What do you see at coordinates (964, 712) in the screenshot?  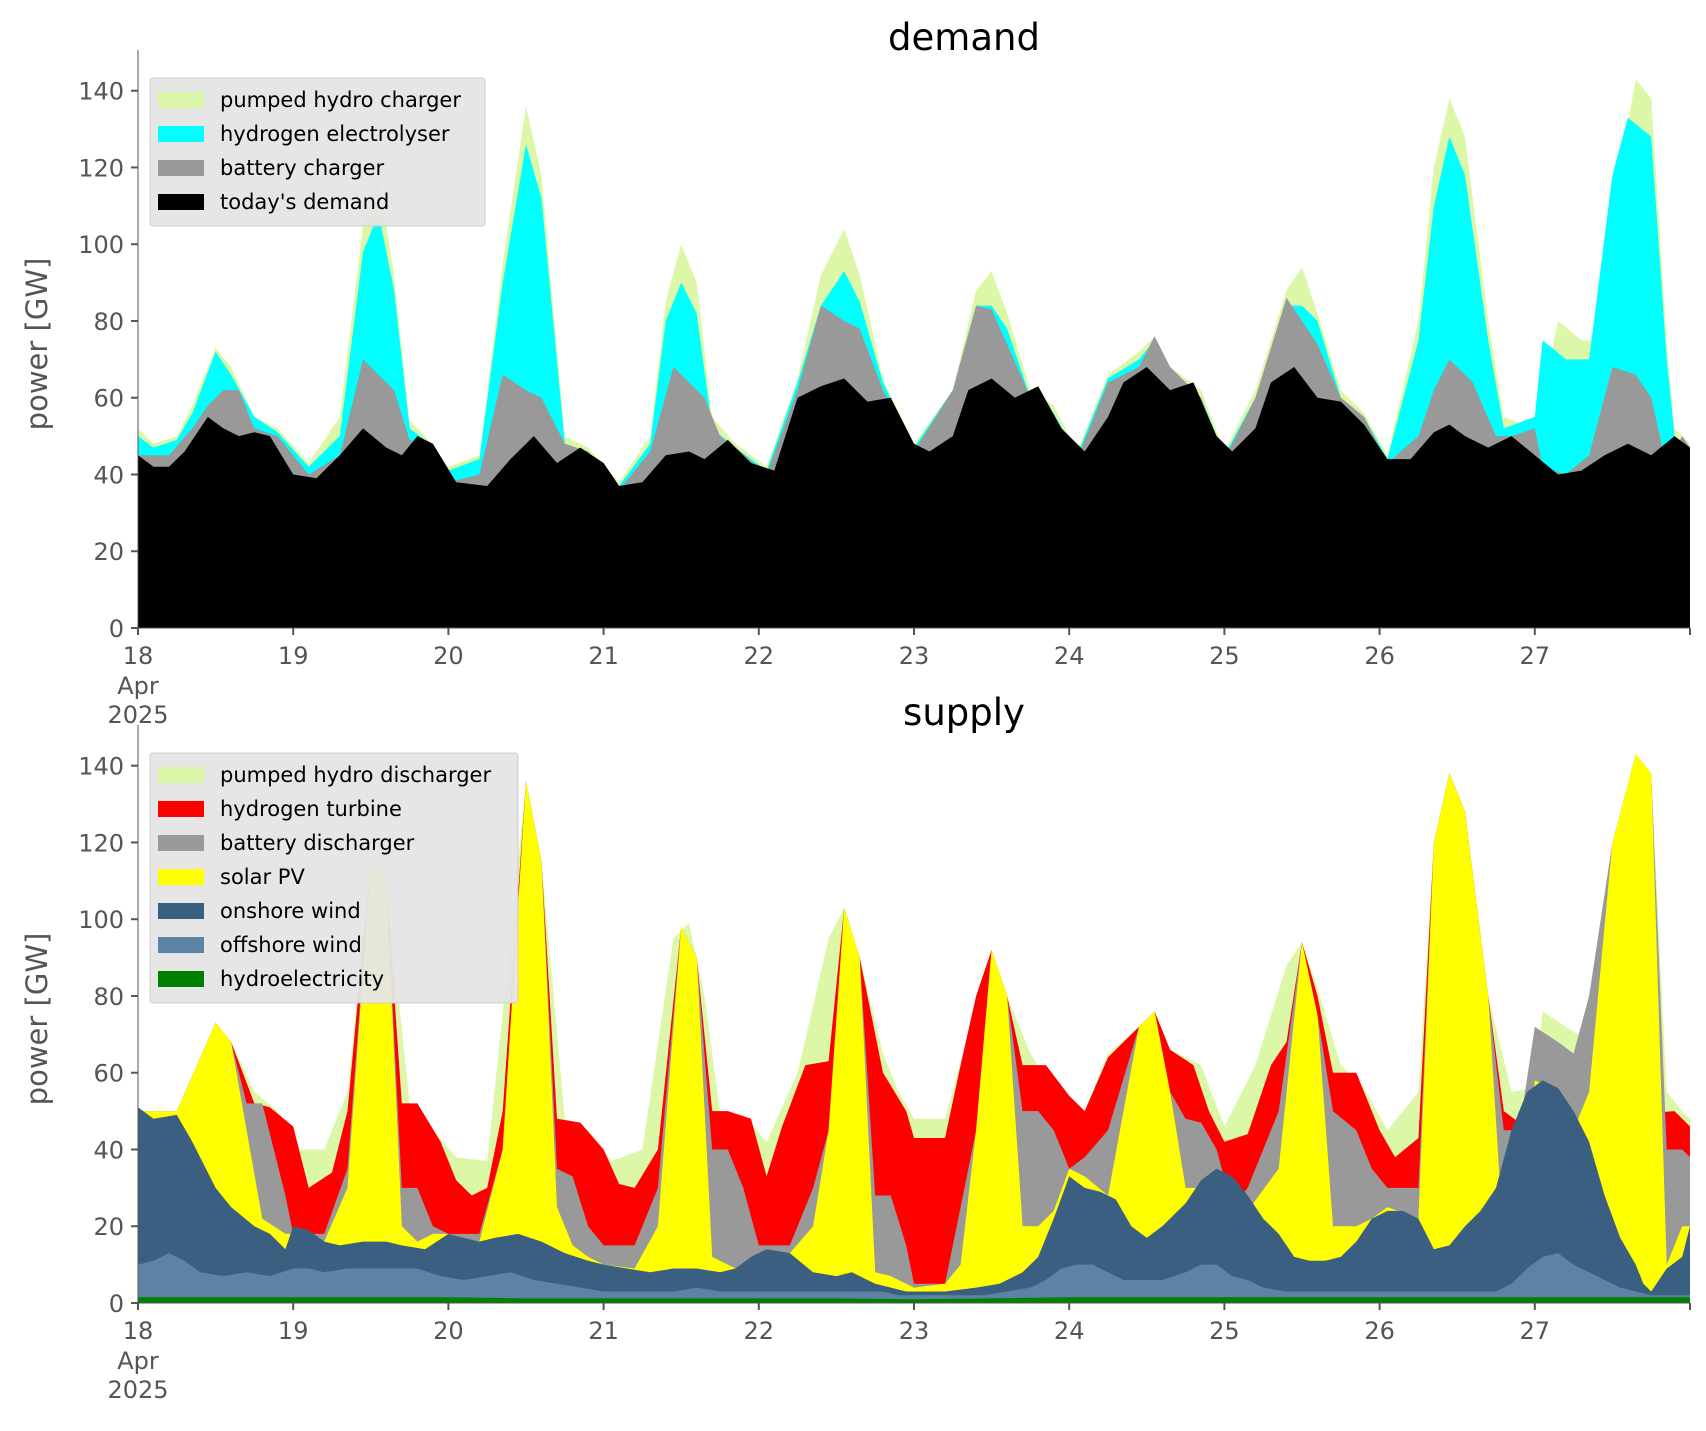 I see `supply-title: supply` at bounding box center [964, 712].